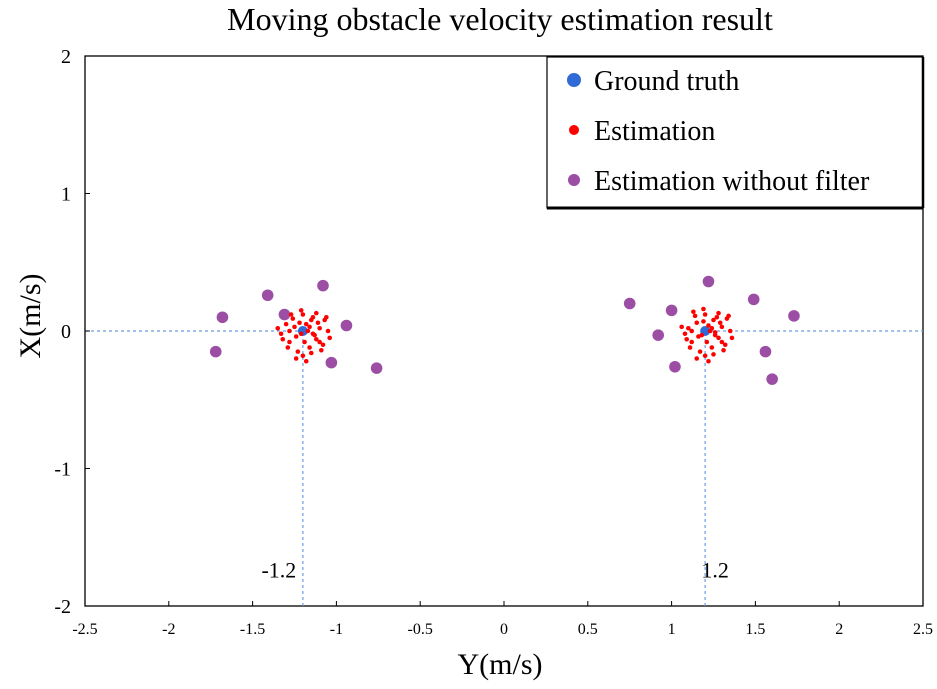 This screenshot has height=689, width=937. I want to click on x-tick-label: 1, so click(672, 629).